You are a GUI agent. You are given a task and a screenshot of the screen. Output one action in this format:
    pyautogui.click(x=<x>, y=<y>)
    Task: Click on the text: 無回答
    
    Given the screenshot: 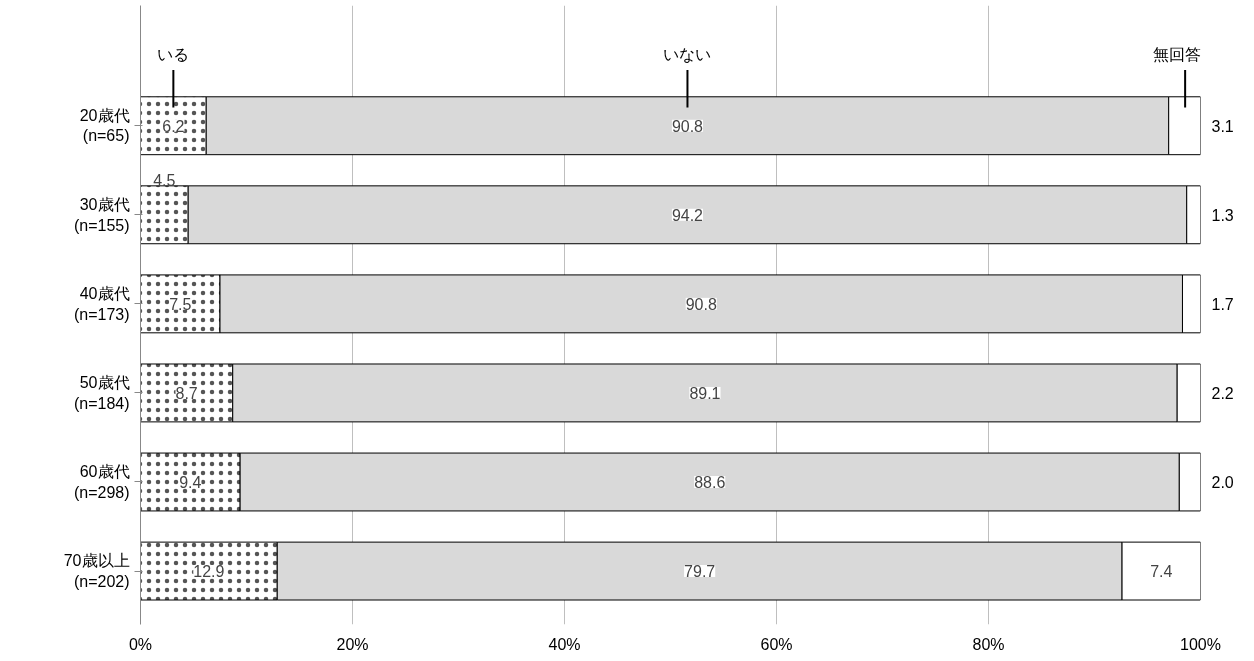 What is the action you would take?
    pyautogui.click(x=1176, y=54)
    